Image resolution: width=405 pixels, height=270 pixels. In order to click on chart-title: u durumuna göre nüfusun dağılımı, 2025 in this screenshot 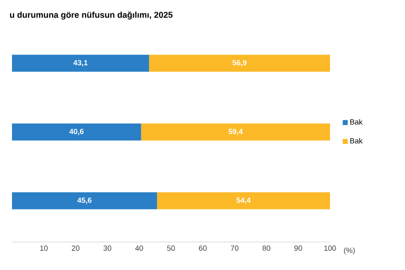, I will do `click(91, 16)`.